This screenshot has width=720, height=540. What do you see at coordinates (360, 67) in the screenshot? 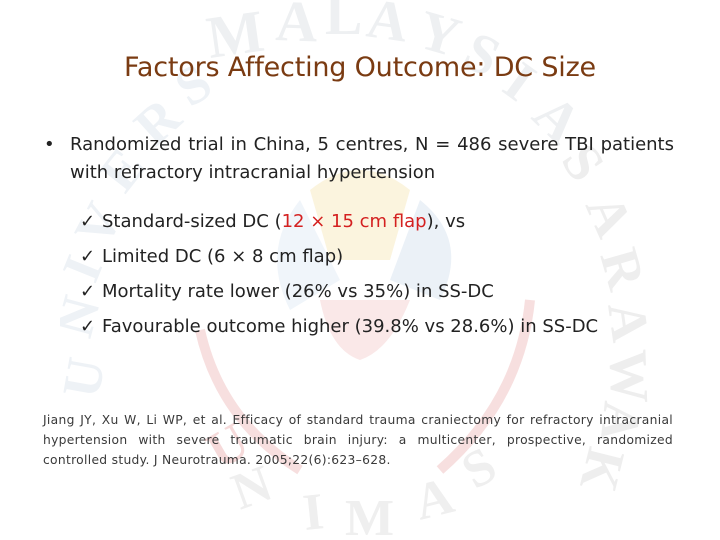
I see `slide-title: Factors Affecting Outcome: DC Size` at bounding box center [360, 67].